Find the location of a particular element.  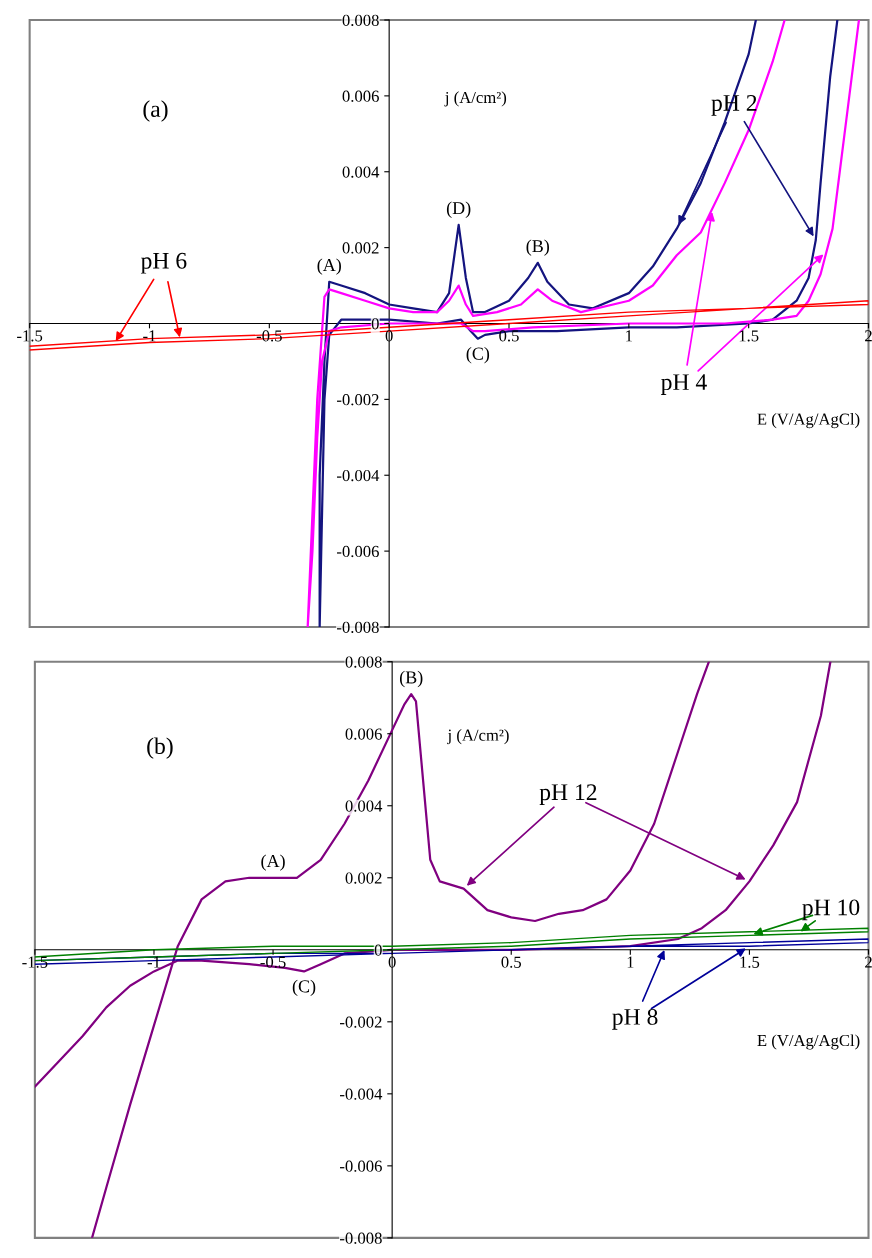

legend-label: pH 8 is located at coordinates (635, 1019).